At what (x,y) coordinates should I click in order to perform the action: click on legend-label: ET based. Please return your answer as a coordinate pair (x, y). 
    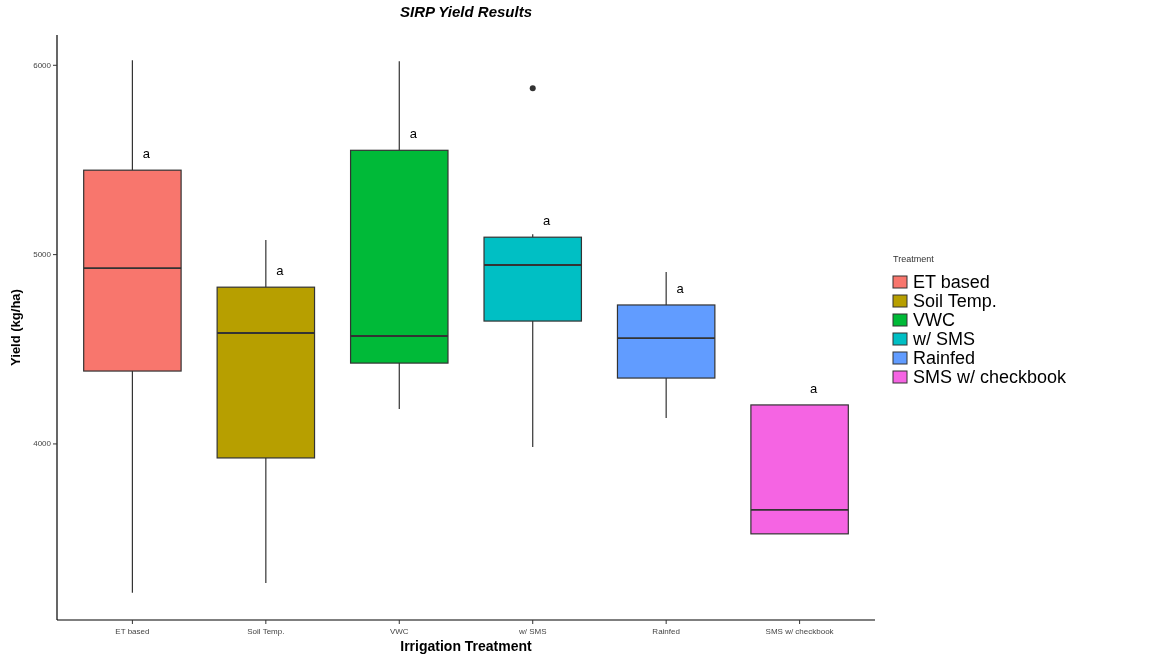
    Looking at the image, I should click on (951, 282).